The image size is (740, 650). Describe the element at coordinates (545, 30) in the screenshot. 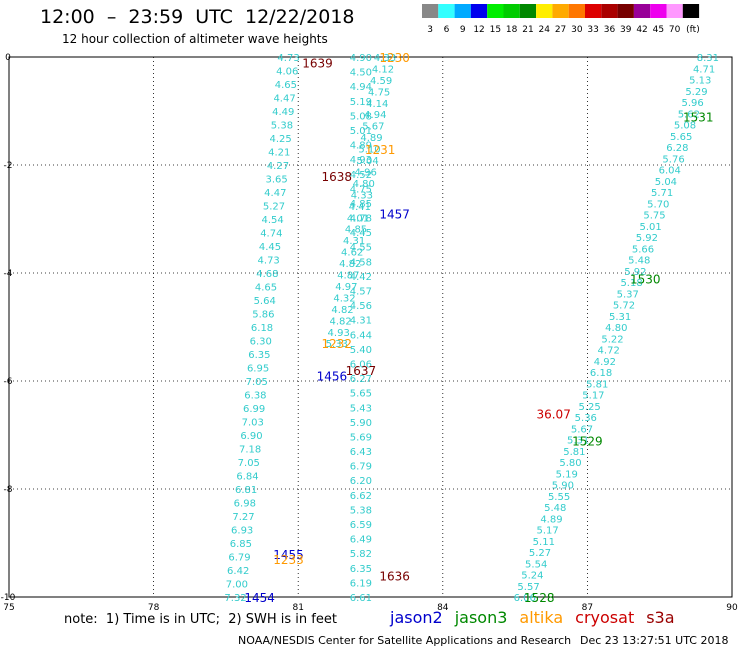

I see `colorbar-label: 24` at that location.